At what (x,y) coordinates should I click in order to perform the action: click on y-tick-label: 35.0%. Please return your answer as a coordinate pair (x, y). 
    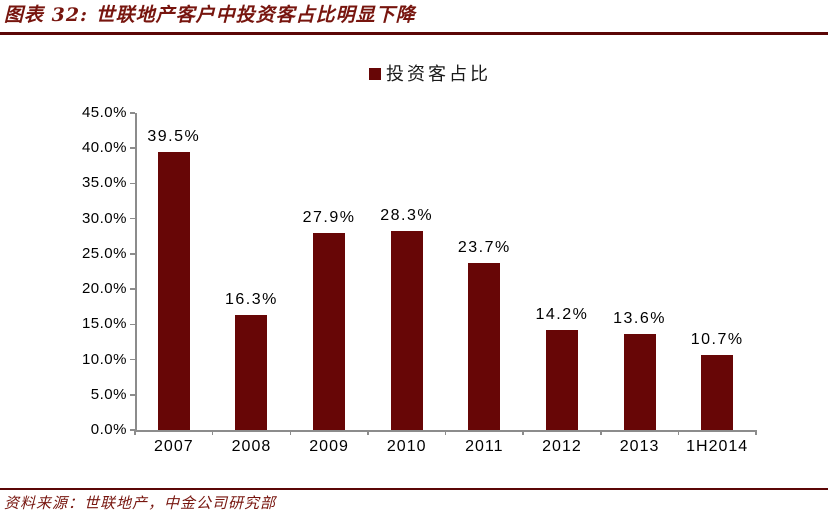
    Looking at the image, I should click on (104, 183).